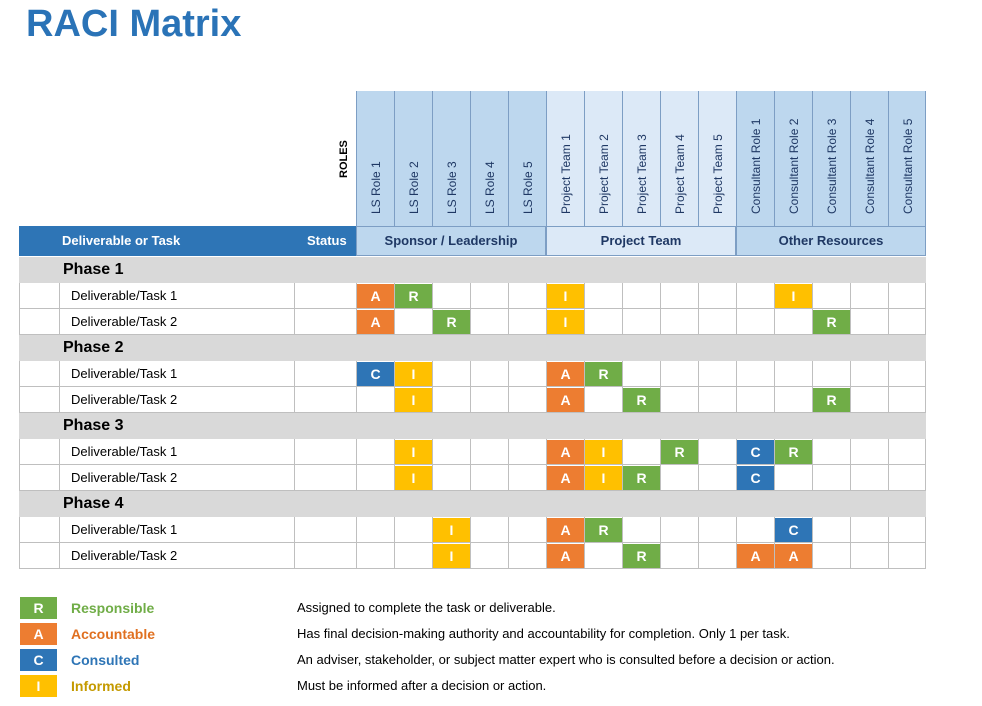 The width and height of the screenshot is (982, 706). What do you see at coordinates (528, 187) in the screenshot?
I see `role-label: LS Role 5` at bounding box center [528, 187].